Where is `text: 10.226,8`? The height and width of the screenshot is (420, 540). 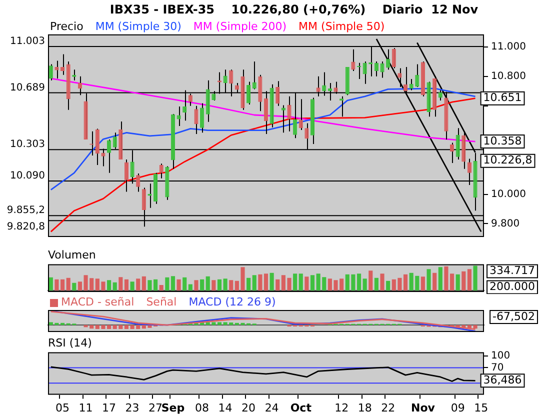 text: 10.226,8 is located at coordinates (507, 160).